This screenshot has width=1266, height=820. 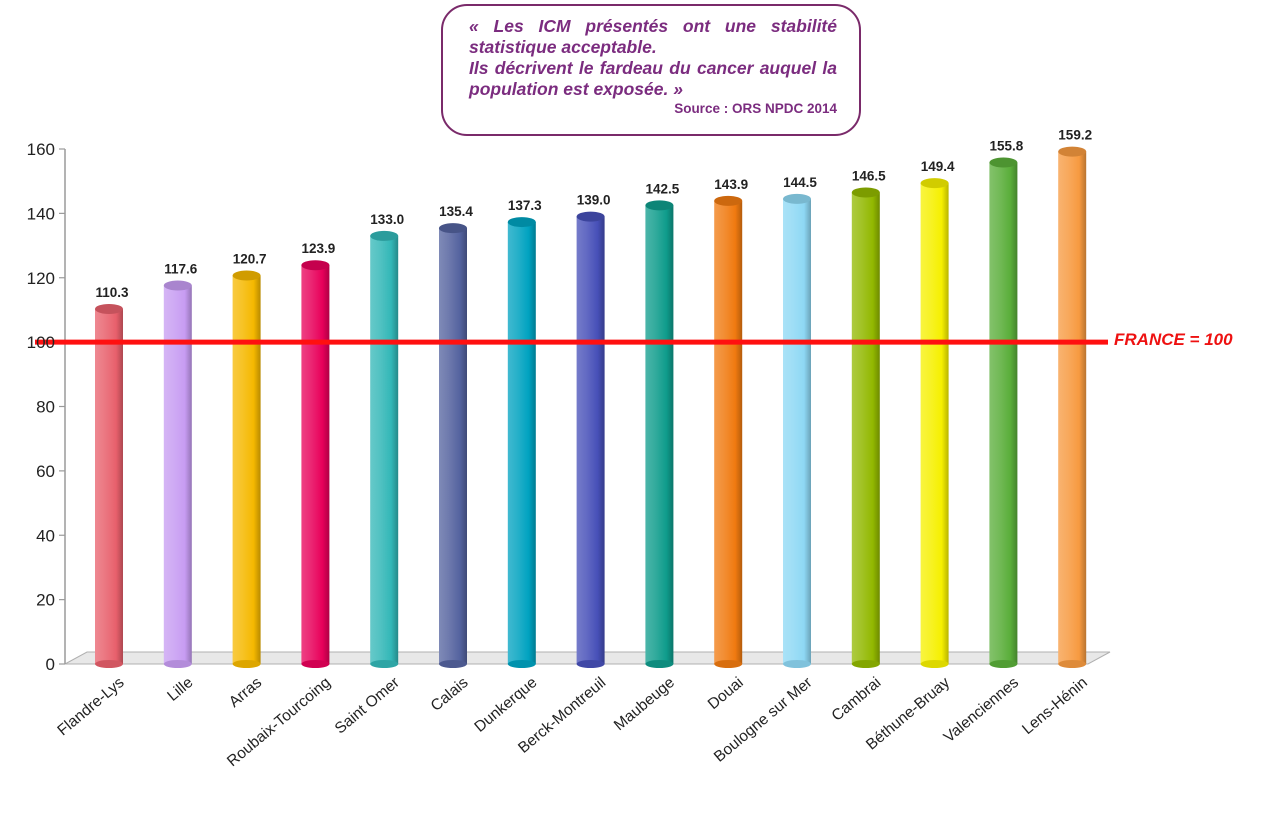 I want to click on x-category-label: Dunkerque, so click(x=505, y=705).